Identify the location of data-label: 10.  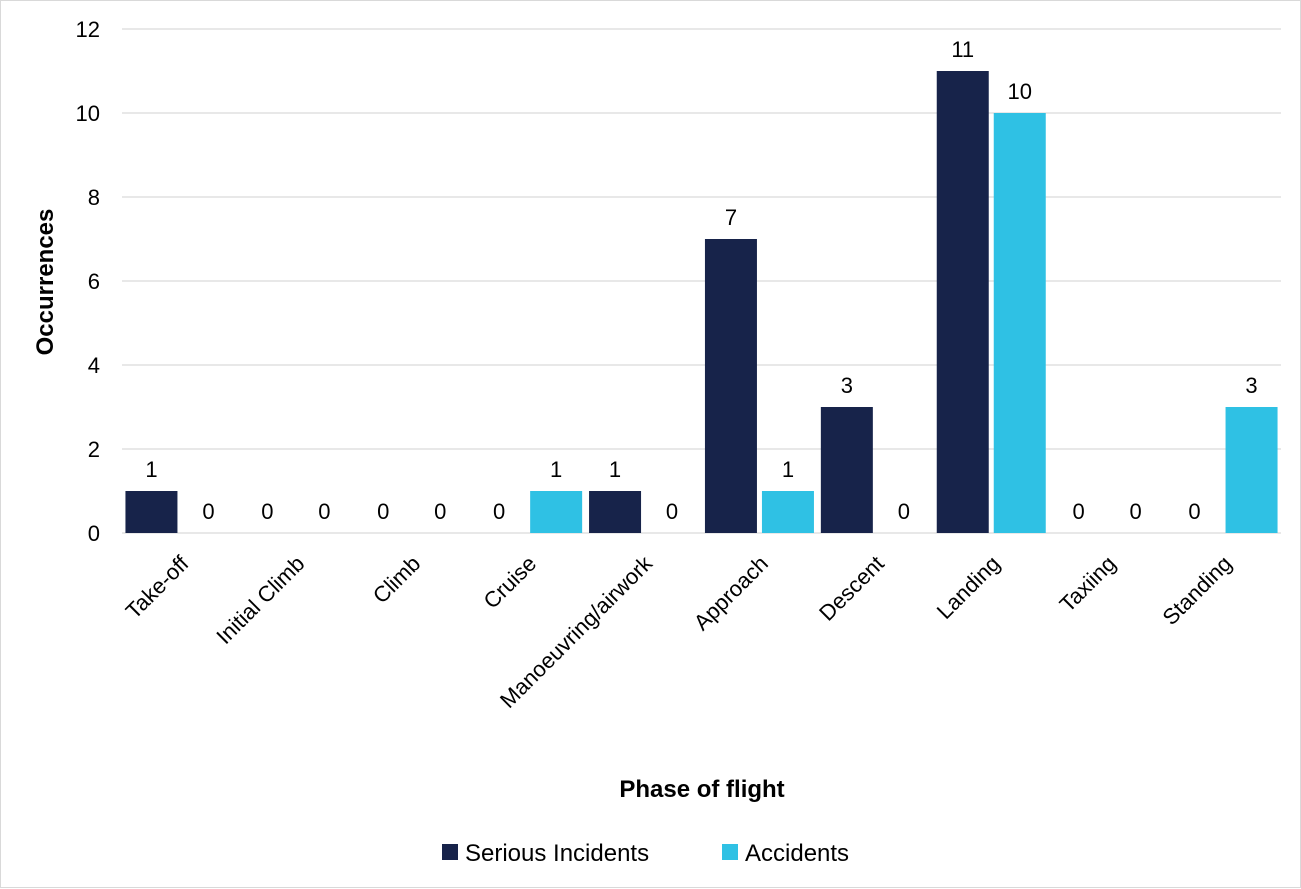
(1020, 91).